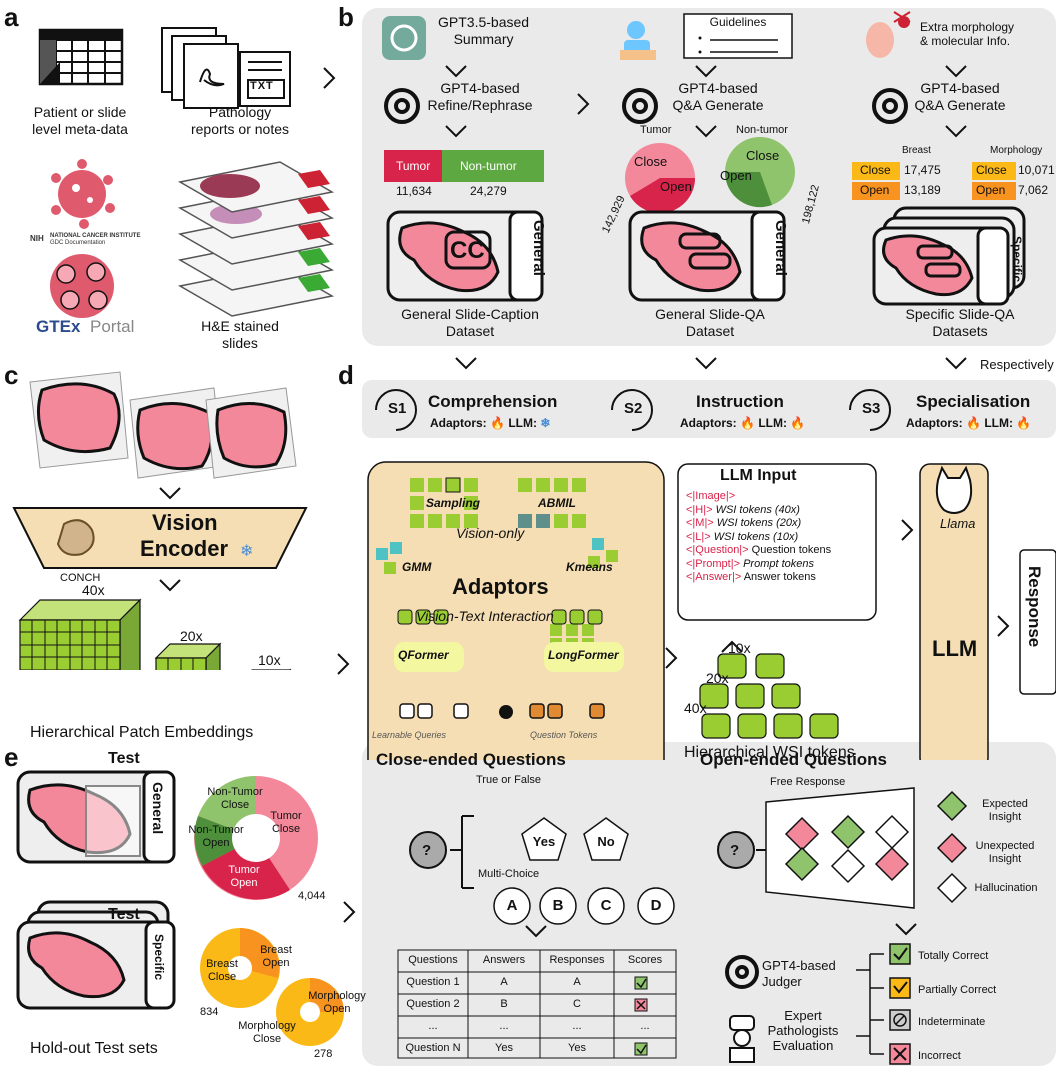 Image resolution: width=1061 pixels, height=1073 pixels. I want to click on judger-label: GPT4-based Judger, so click(799, 973).